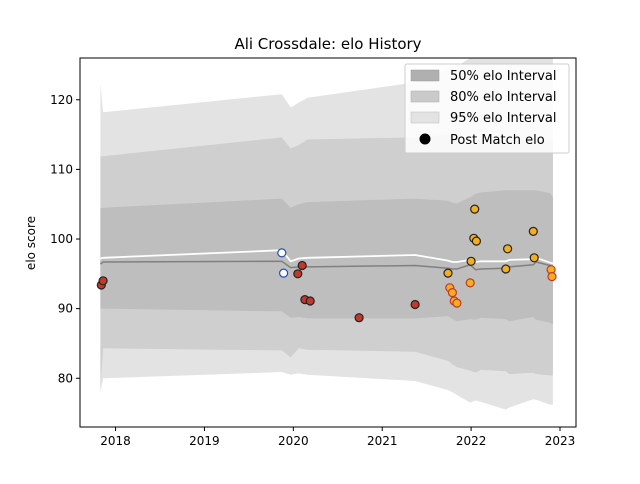 The width and height of the screenshot is (640, 484). What do you see at coordinates (327, 44) in the screenshot?
I see `chart-title: Ali Crossdale: elo History` at bounding box center [327, 44].